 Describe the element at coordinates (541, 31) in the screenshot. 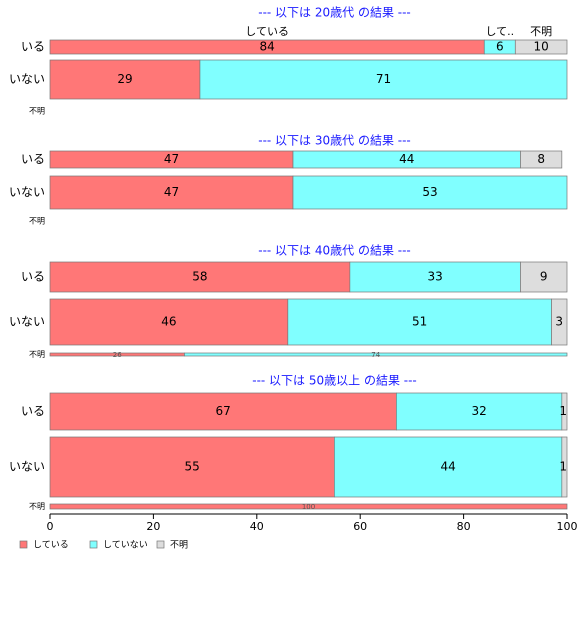

I see `segment-top-label: 不明` at that location.